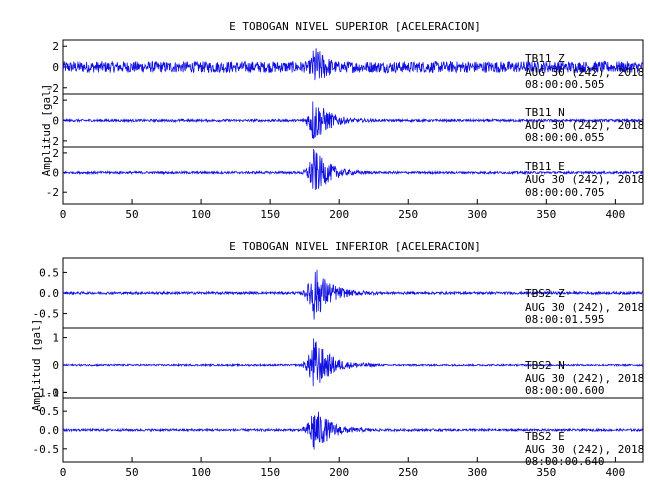 The image size is (650, 500). What do you see at coordinates (46, 130) in the screenshot?
I see `upper-panel-ylabel: Amplitud [gal]` at bounding box center [46, 130].